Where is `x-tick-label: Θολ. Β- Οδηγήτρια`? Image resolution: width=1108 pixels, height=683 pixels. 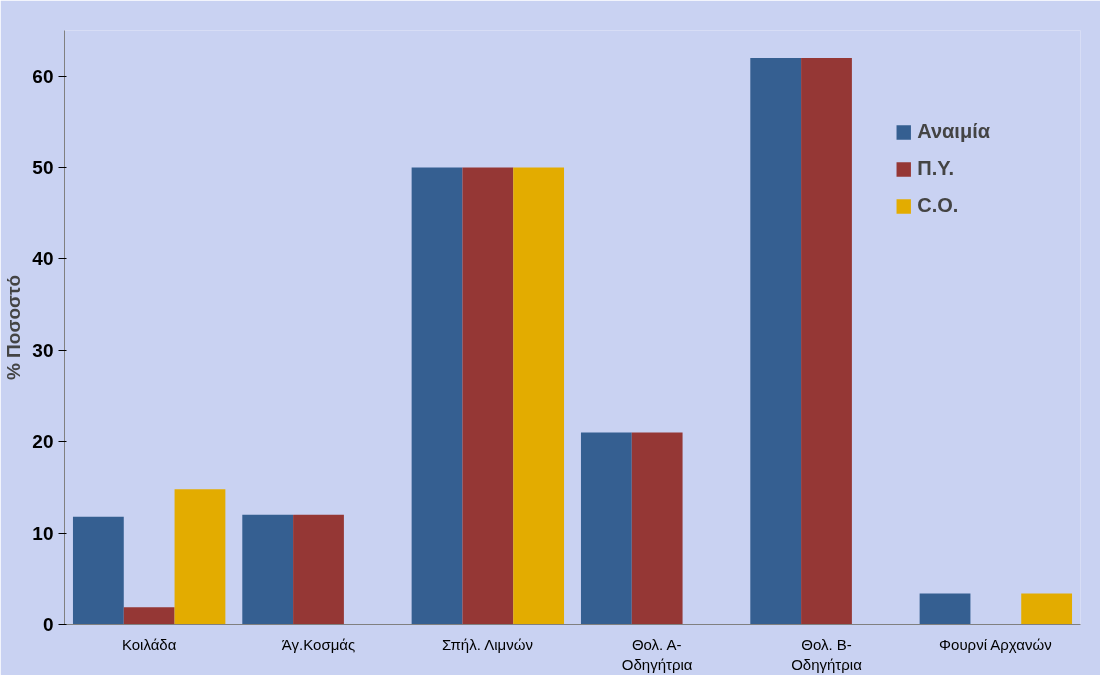 x-tick-label: Θολ. Β- Οδηγήτρια is located at coordinates (827, 654).